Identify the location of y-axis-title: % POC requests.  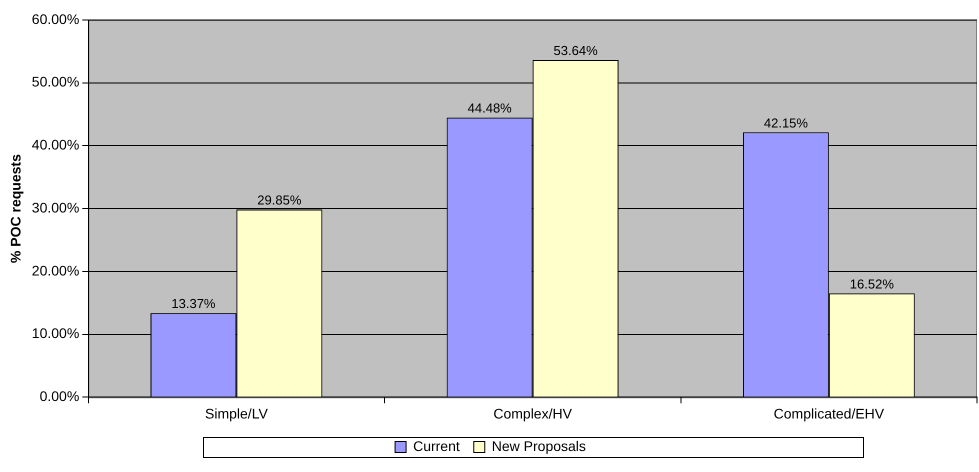
(15, 209).